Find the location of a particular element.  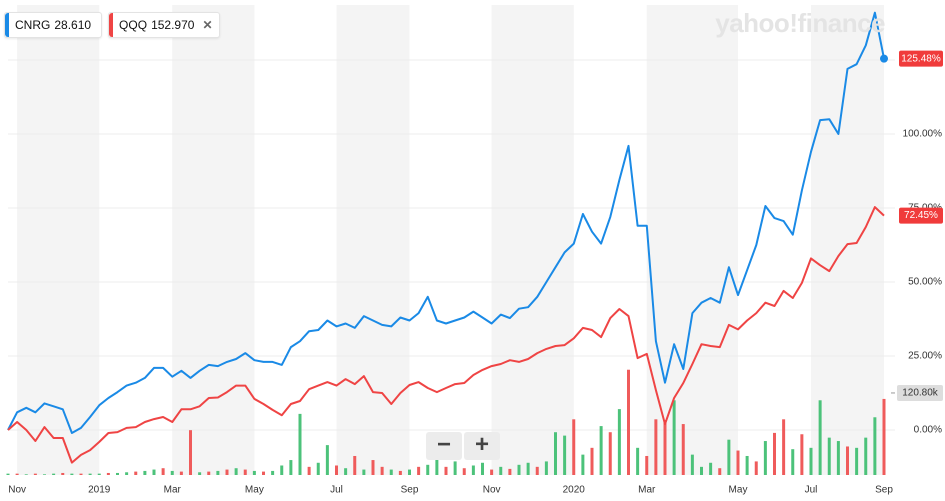

legend-price: 28.610 is located at coordinates (73, 25).